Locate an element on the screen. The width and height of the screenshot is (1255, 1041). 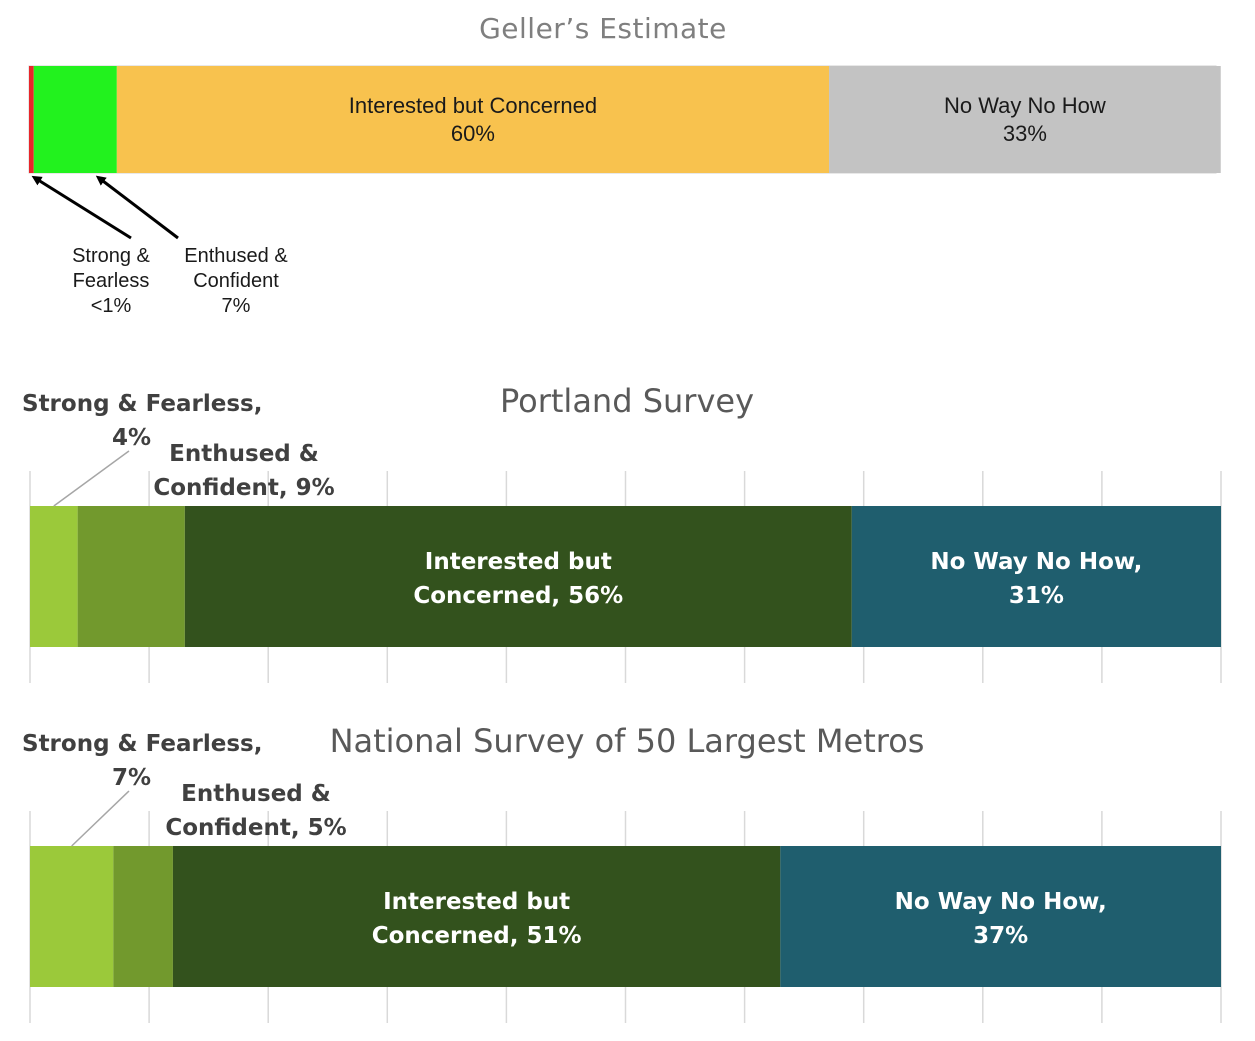
segment-label-2-line-2: Confident, 9% is located at coordinates (243, 488).